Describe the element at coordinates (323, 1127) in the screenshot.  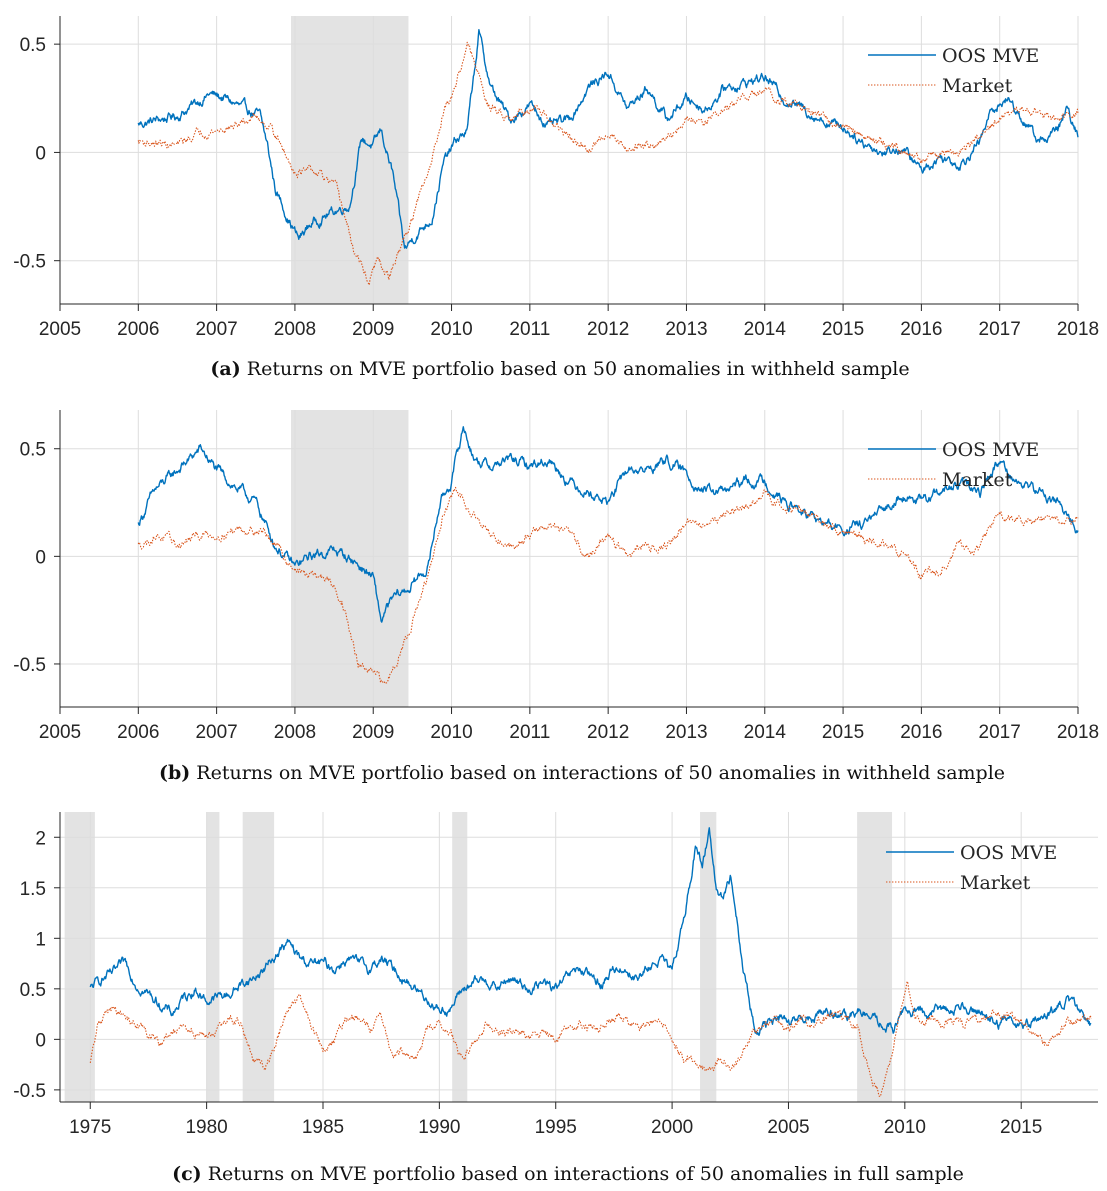
I see `x-tick-label-c-2: 1985` at that location.